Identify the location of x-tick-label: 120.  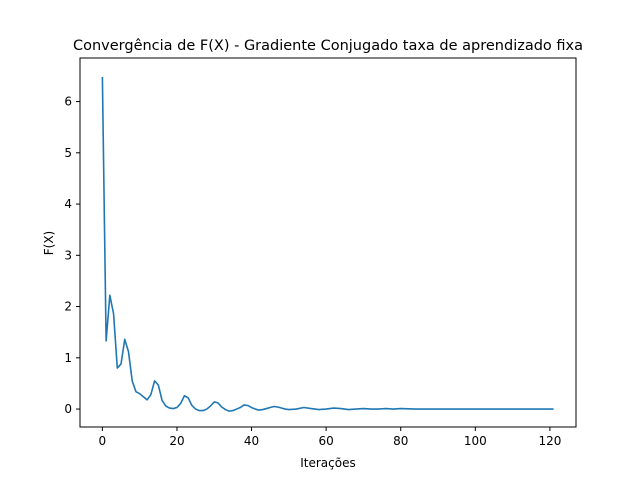
(549, 441).